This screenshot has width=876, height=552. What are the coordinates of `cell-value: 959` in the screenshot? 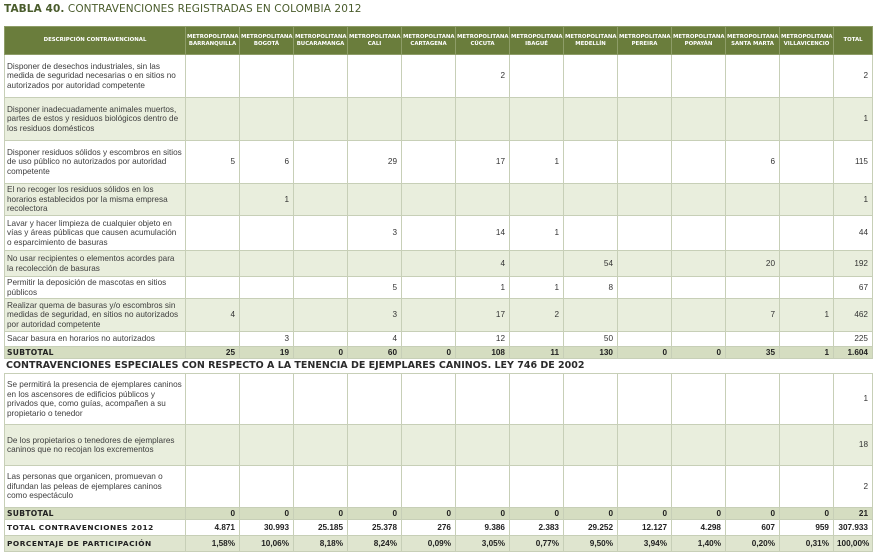 It's located at (806, 527).